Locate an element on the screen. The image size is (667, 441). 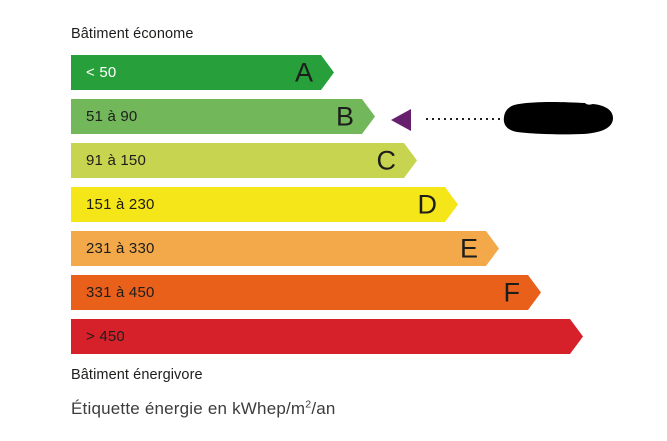
bar-shape-c is located at coordinates (244, 160).